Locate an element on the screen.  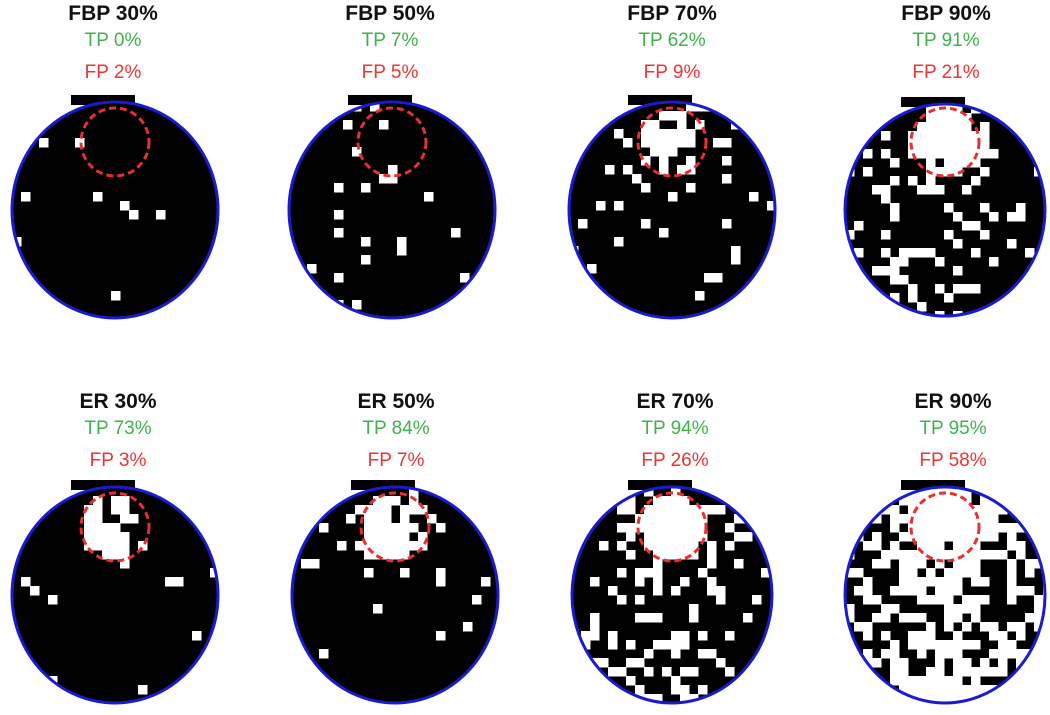
panel-er-30: ER 30% TP 73% FP 3% is located at coordinates (115, 547).